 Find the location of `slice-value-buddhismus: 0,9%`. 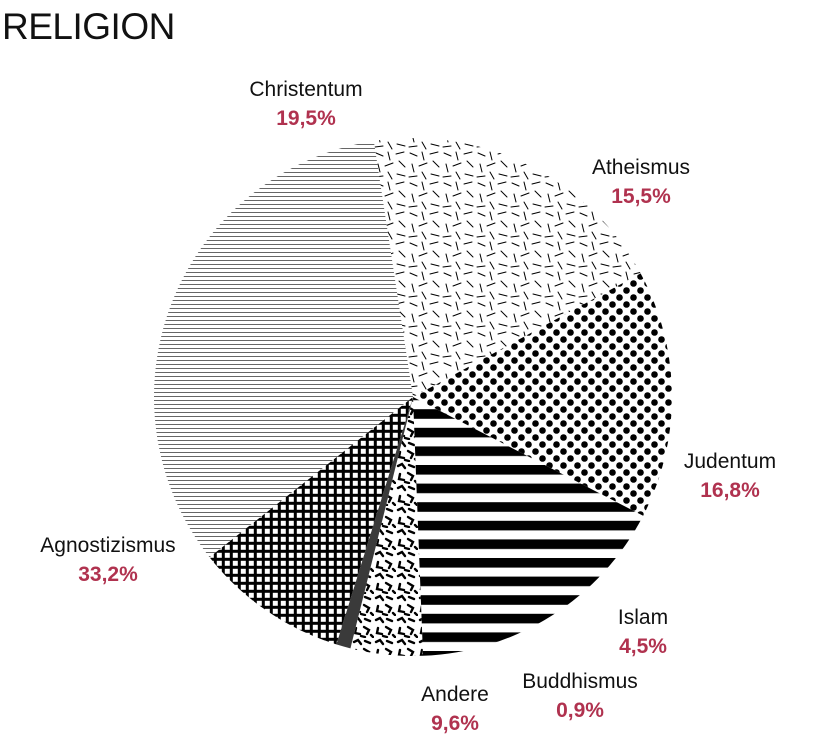

slice-value-buddhismus: 0,9% is located at coordinates (580, 710).